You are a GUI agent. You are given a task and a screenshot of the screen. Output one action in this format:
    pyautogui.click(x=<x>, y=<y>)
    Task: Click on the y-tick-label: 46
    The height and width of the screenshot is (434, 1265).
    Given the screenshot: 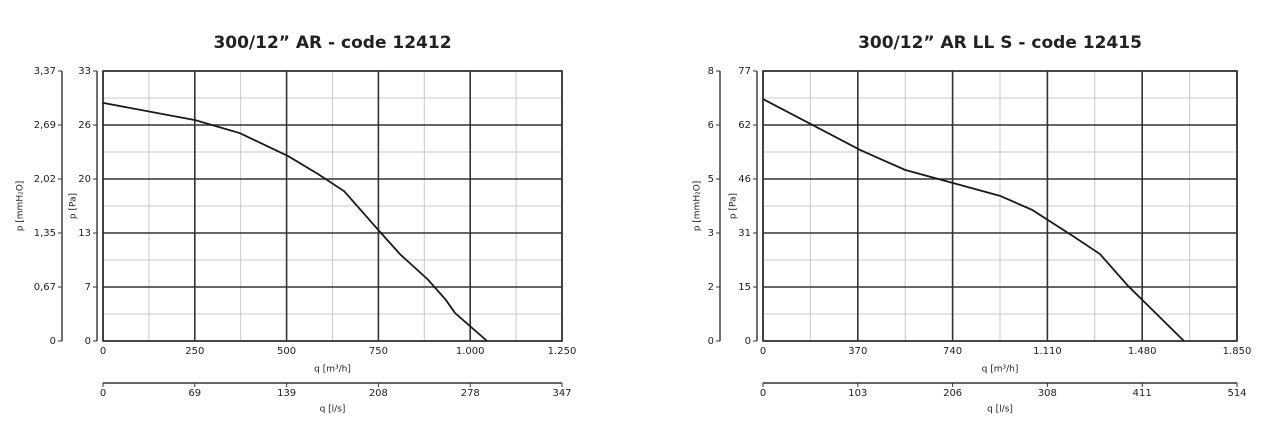 What is the action you would take?
    pyautogui.click(x=744, y=179)
    